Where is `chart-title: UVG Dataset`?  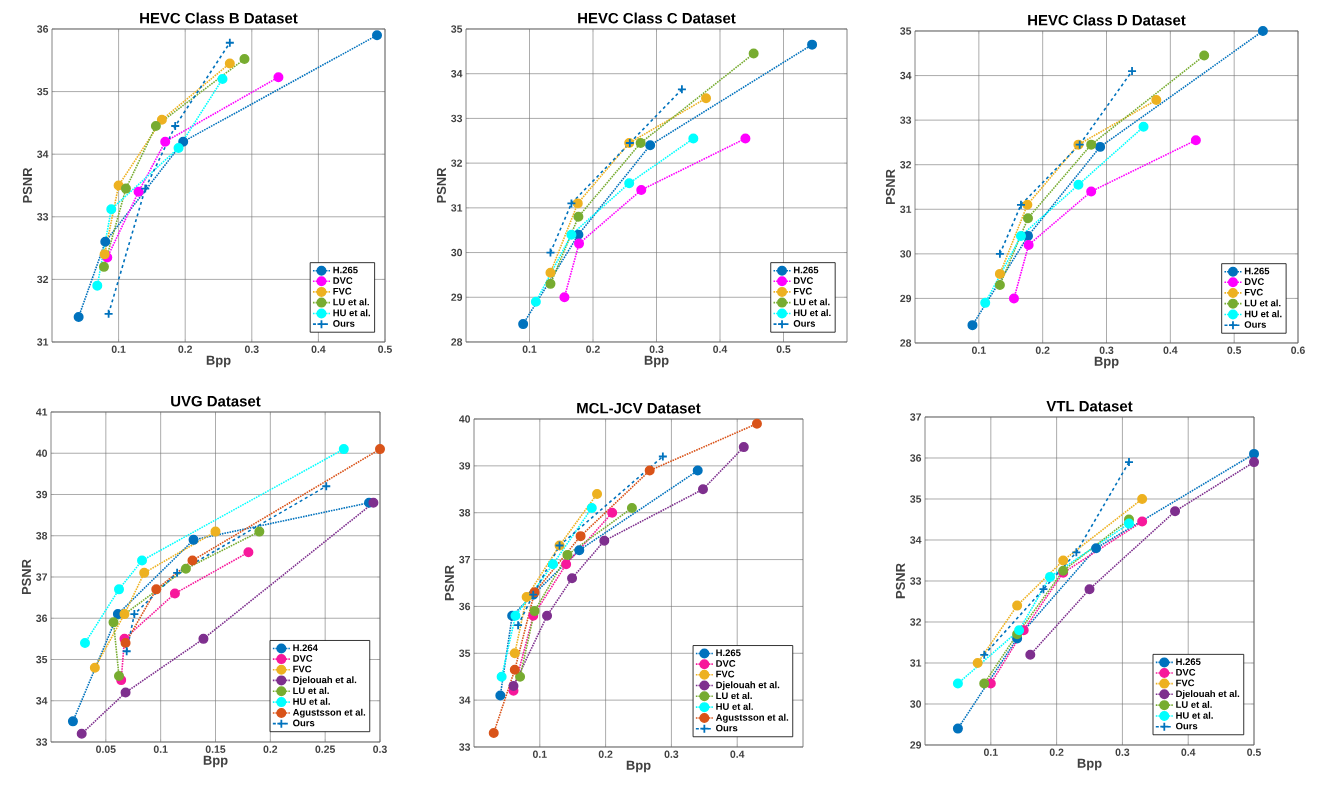 chart-title: UVG Dataset is located at coordinates (216, 401).